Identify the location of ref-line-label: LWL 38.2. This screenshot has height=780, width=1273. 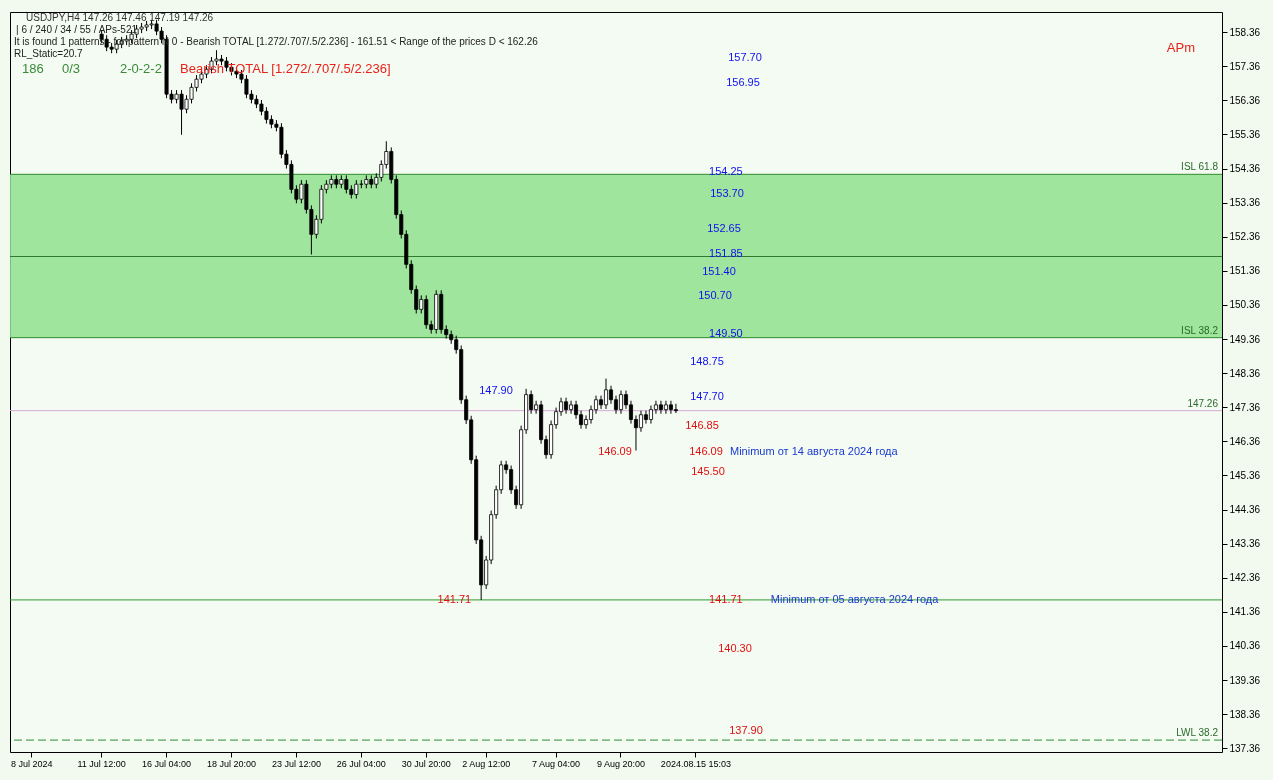
(1197, 733).